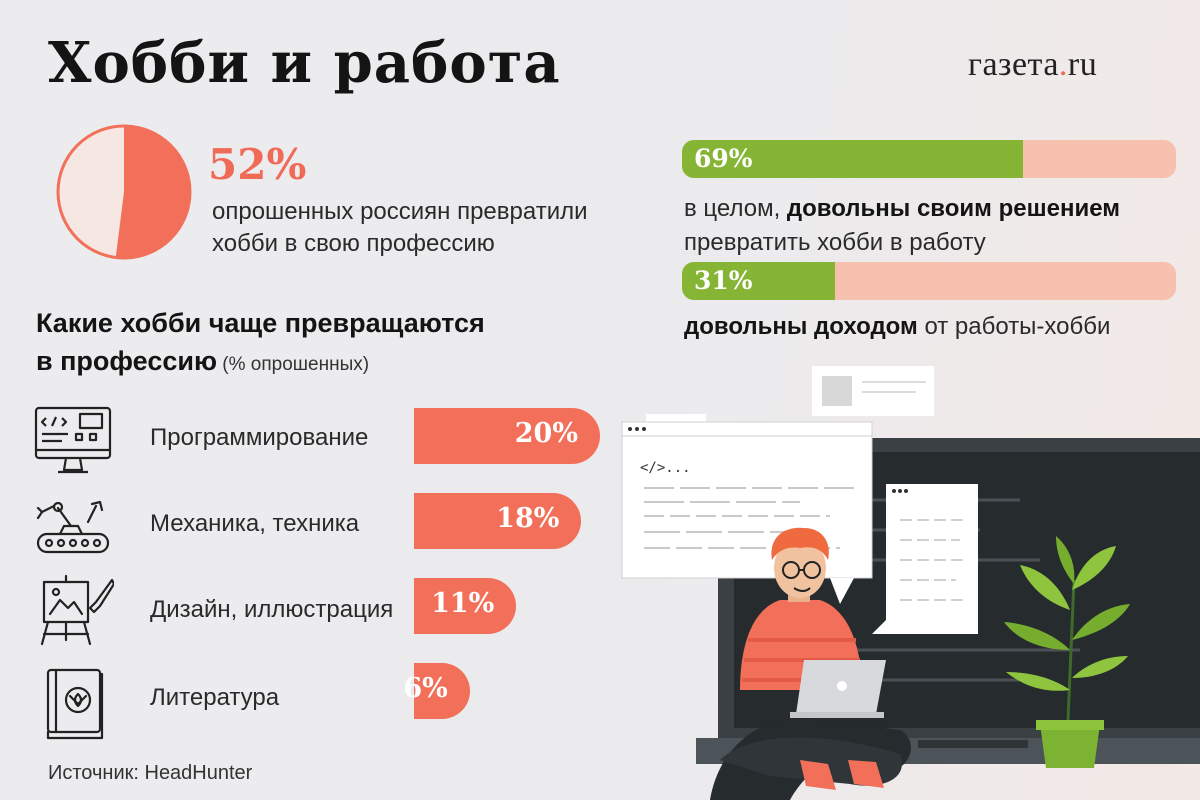 The height and width of the screenshot is (800, 1200). What do you see at coordinates (272, 609) in the screenshot?
I see `category-label-design: Дизайн, иллюстрация` at bounding box center [272, 609].